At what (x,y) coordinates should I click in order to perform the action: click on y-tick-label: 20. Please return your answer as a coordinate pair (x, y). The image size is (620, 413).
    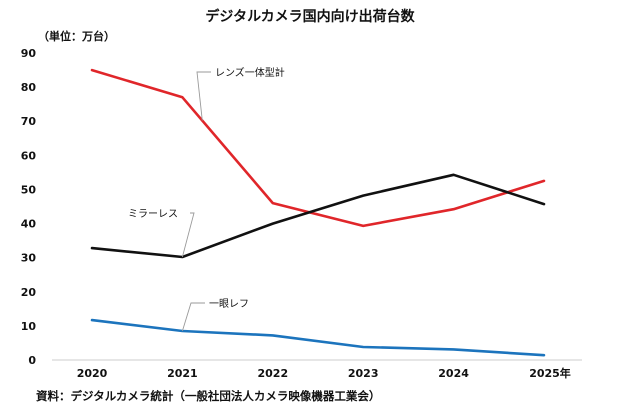
    Looking at the image, I should click on (29, 292).